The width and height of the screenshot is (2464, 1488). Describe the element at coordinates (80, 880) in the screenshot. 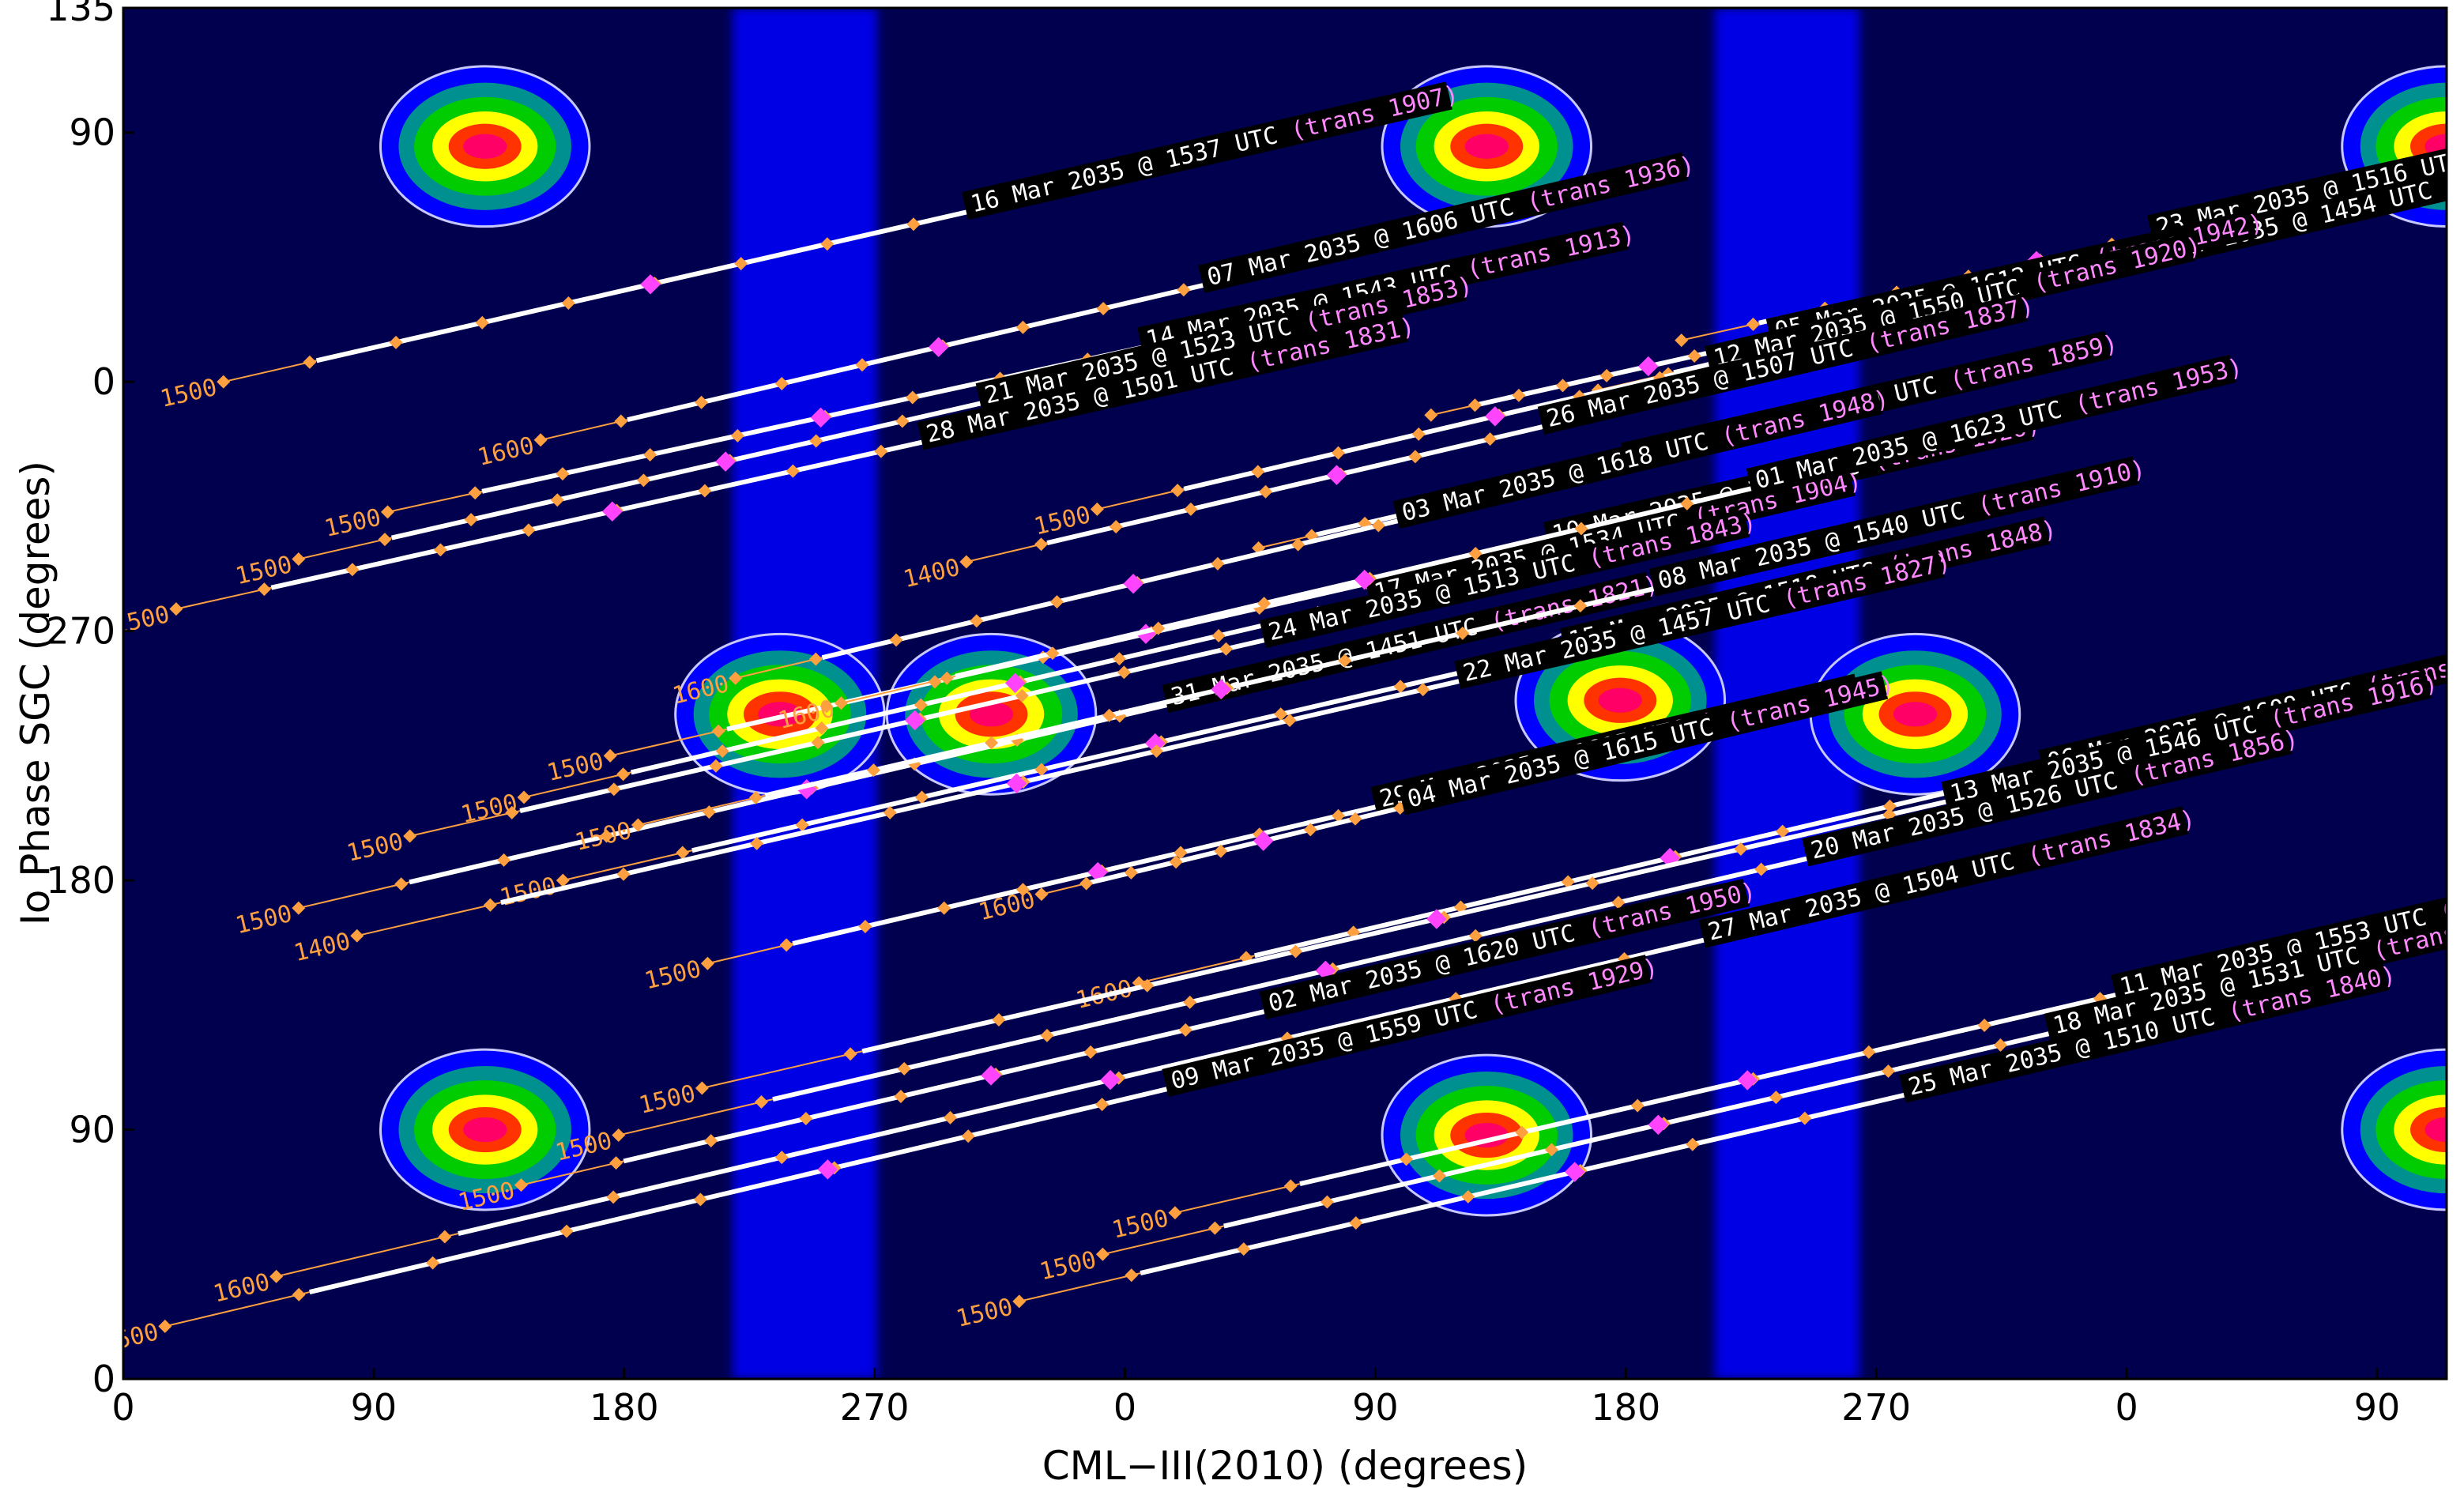

I see `y-tick-label: 180` at that location.